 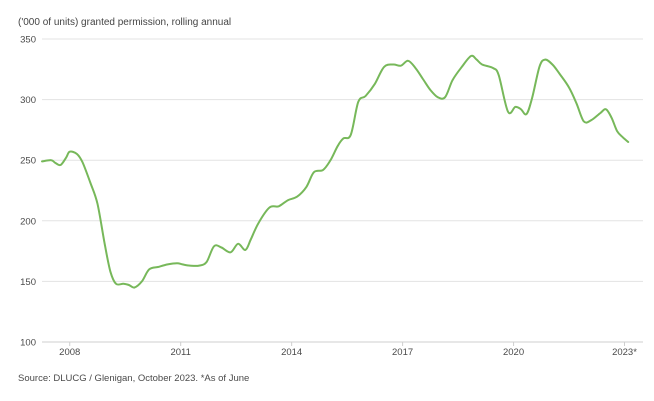 I want to click on x-tick-label: 2014, so click(x=291, y=352).